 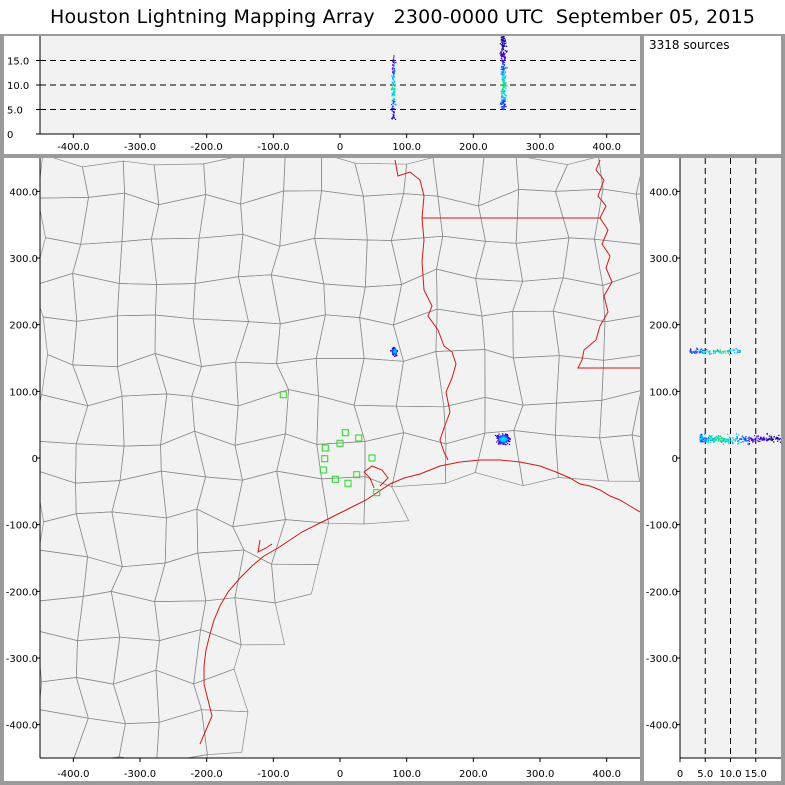 I want to click on ns-alt-y-tick-label: -200.0, so click(x=662, y=592).